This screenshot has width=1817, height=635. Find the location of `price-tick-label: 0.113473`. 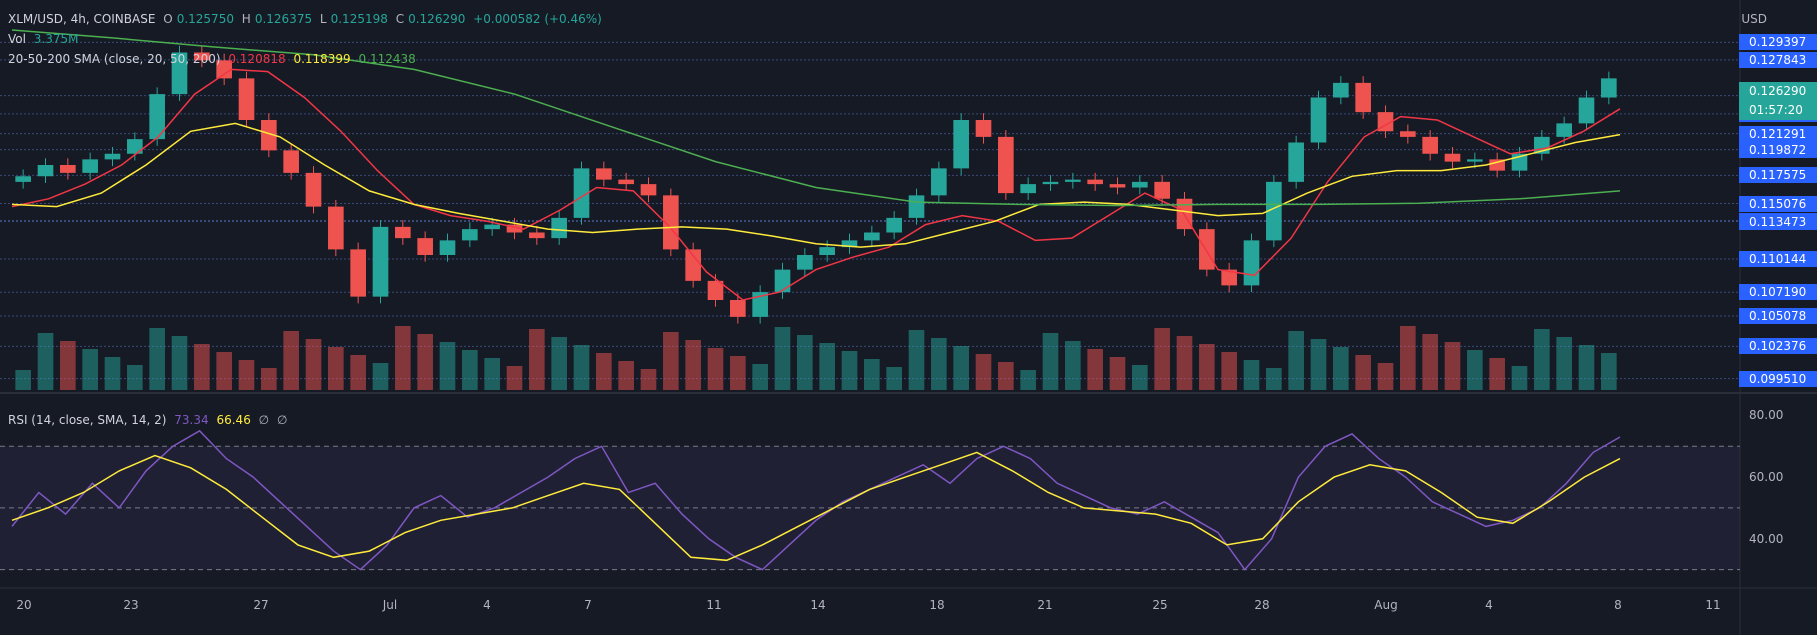

price-tick-label: 0.113473 is located at coordinates (1778, 221).